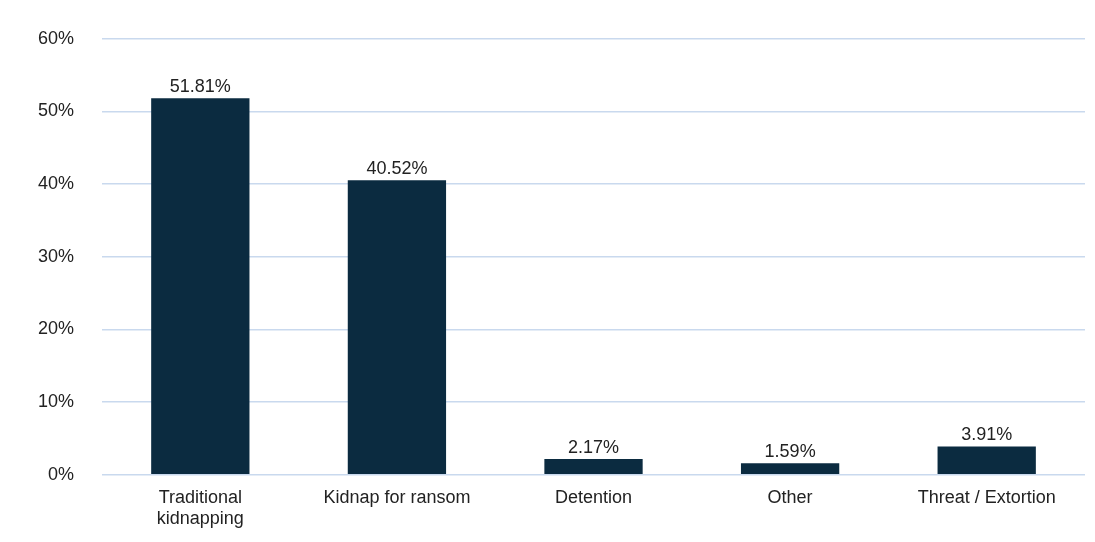 Image resolution: width=1095 pixels, height=542 pixels. I want to click on y-tick-label: 30%, so click(56, 255).